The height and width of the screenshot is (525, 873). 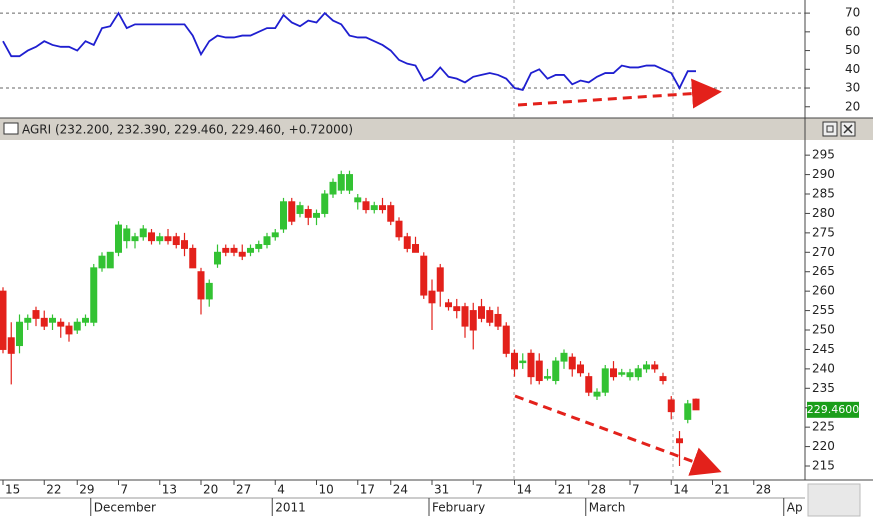 I want to click on y-tick-label: 270, so click(x=823, y=252).